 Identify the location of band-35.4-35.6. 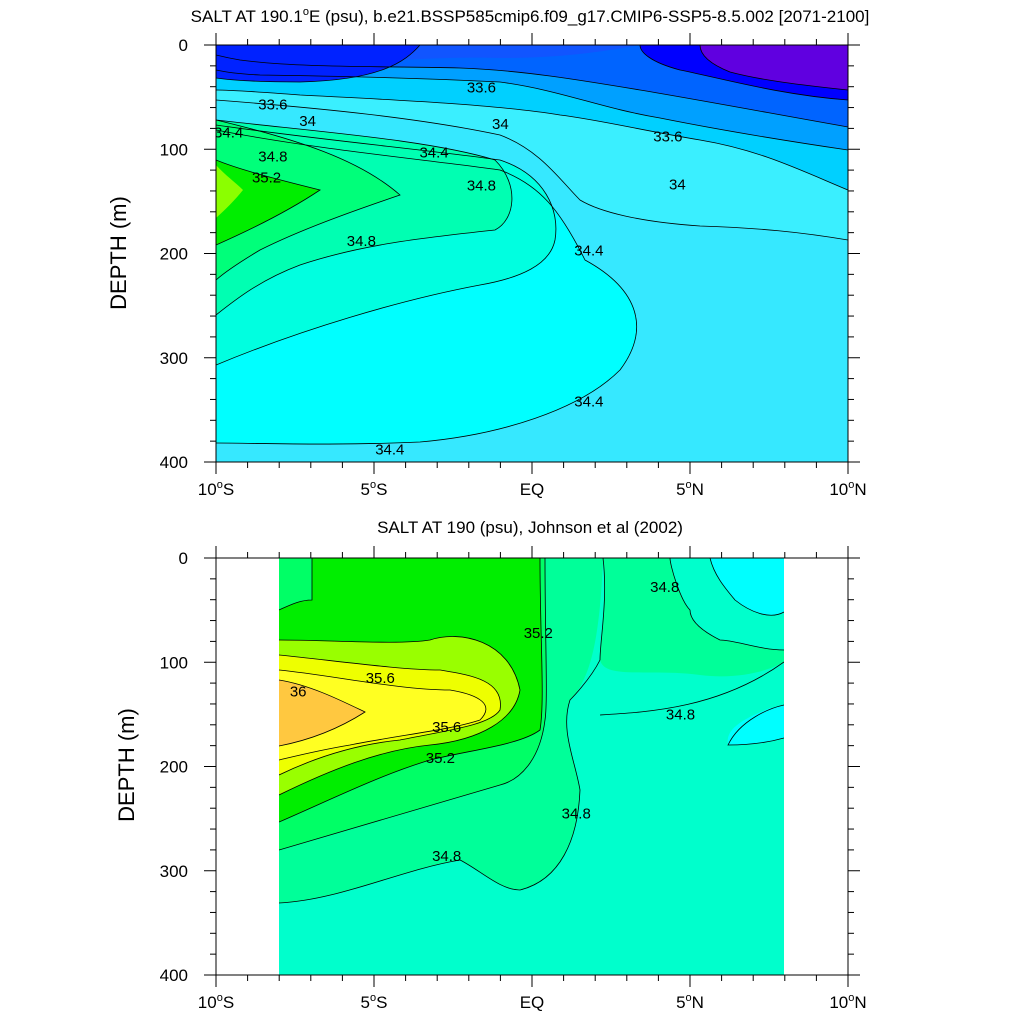
(229, 191).